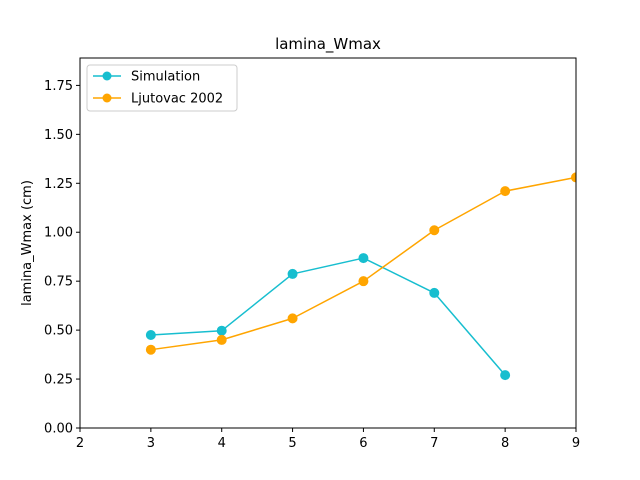 Image resolution: width=640 pixels, height=480 pixels. Describe the element at coordinates (107, 76) in the screenshot. I see `legend-marker-simulation` at that location.